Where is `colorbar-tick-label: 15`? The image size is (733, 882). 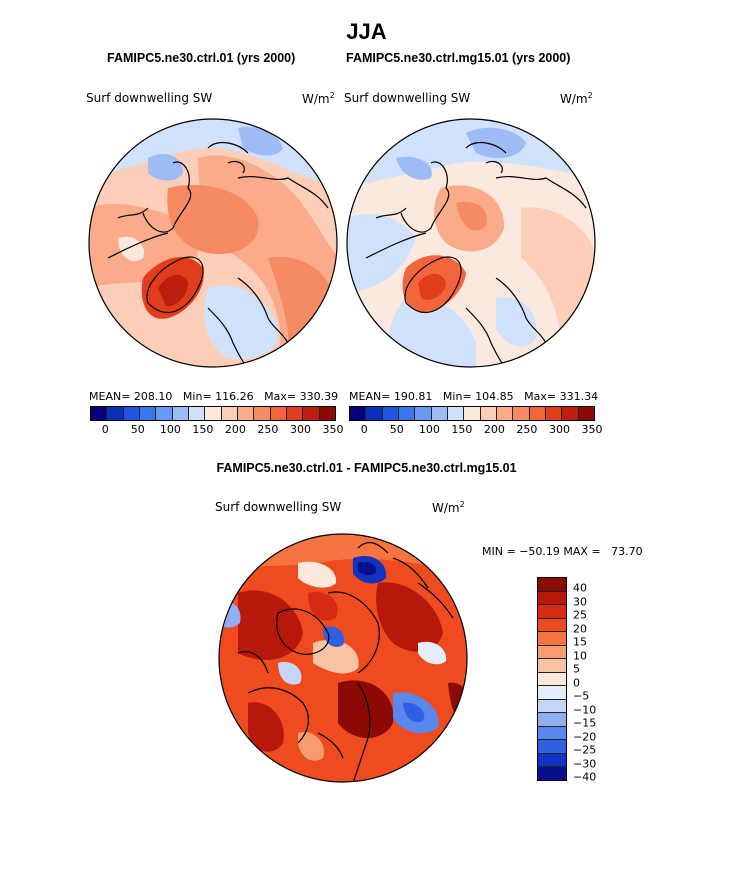 colorbar-tick-label: 15 is located at coordinates (580, 642).